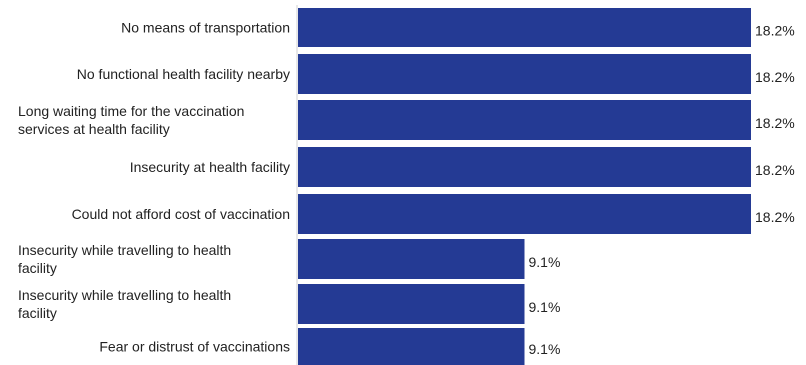 This screenshot has width=806, height=365. What do you see at coordinates (181, 214) in the screenshot?
I see `category-label: Could not afford cost of vaccination` at bounding box center [181, 214].